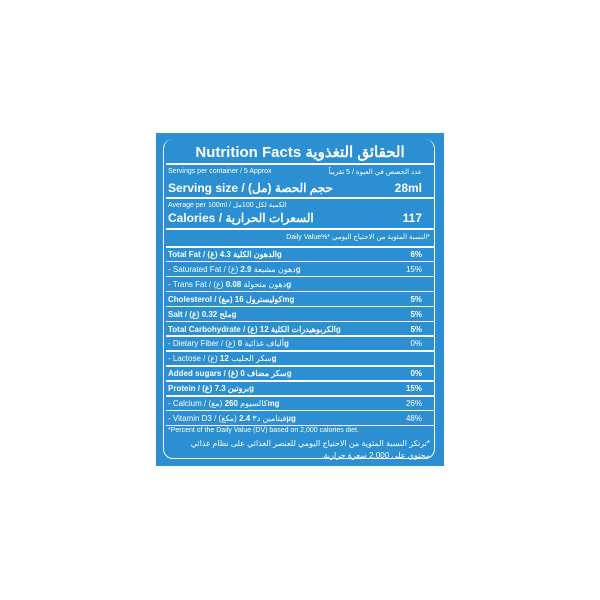  What do you see at coordinates (300, 418) in the screenshot?
I see `nutrient-row: - Vitamin D3 / (مكغ) فيتامين د٣ 2.4µg 48%` at bounding box center [300, 418].